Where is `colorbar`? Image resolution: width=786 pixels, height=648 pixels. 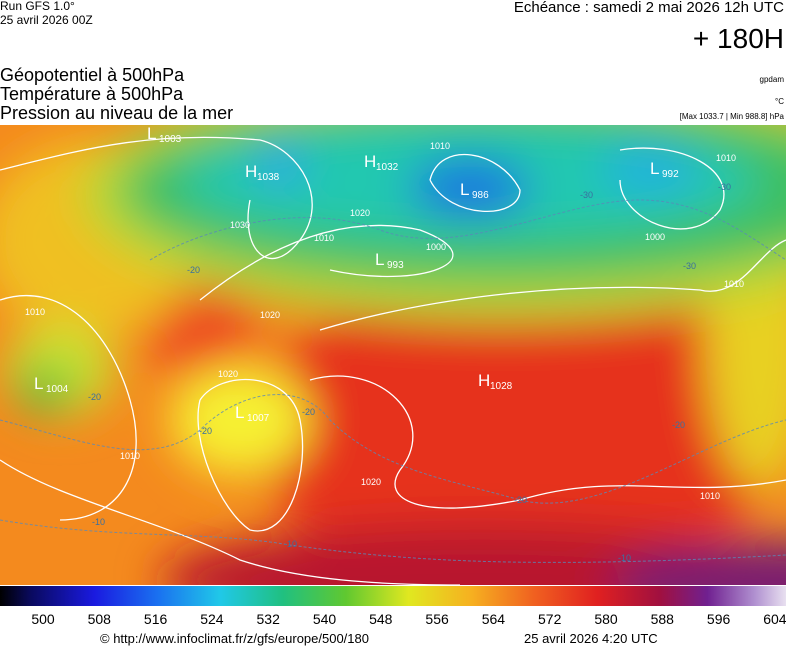
colorbar is located at coordinates (393, 596).